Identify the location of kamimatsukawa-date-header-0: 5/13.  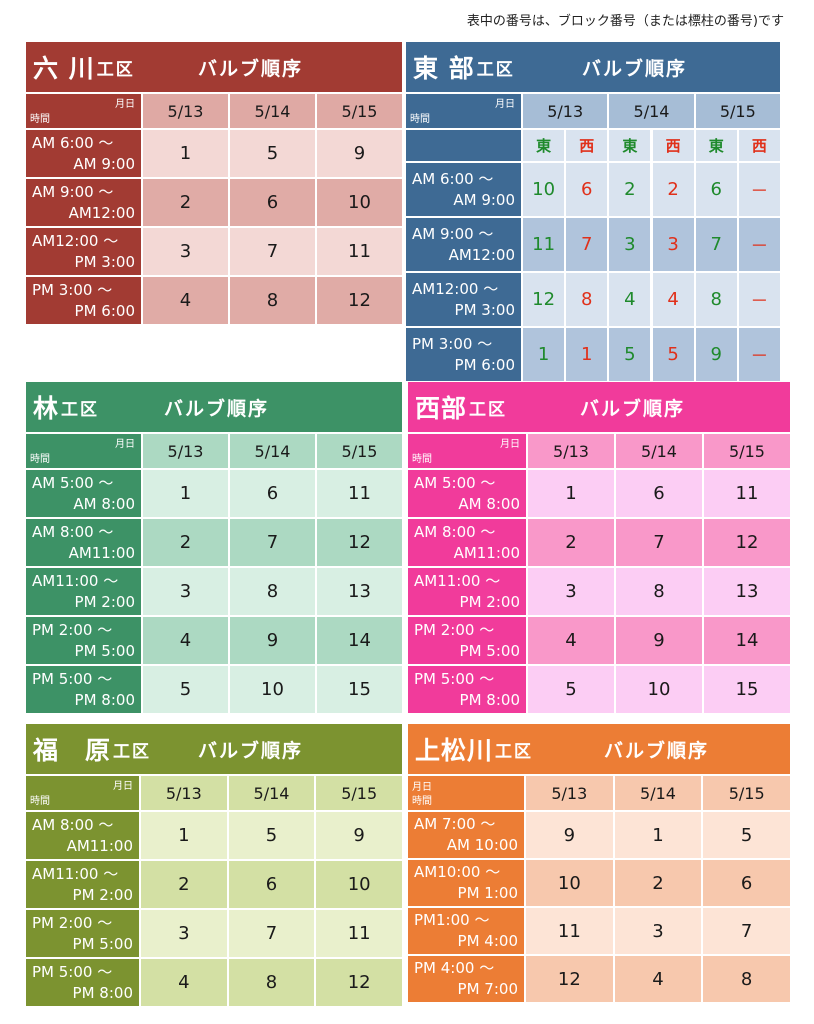
(569, 793).